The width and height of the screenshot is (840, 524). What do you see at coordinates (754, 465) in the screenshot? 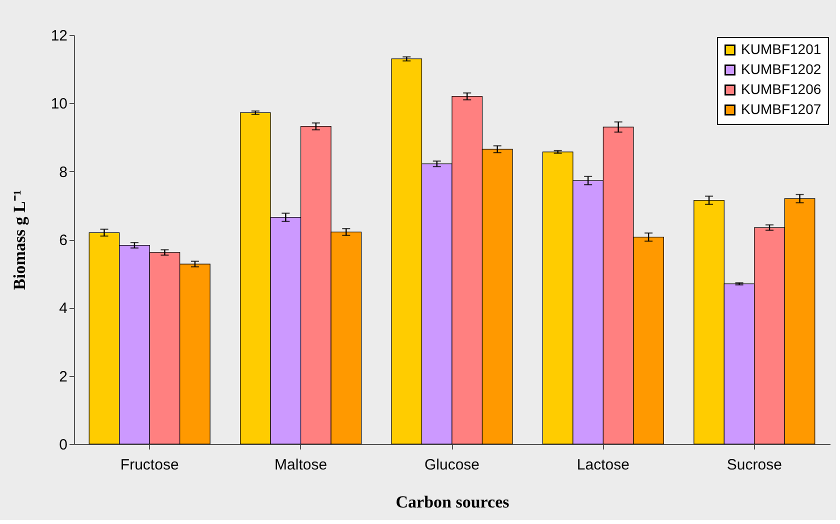
I see `x-tick-label: Sucrose` at bounding box center [754, 465].